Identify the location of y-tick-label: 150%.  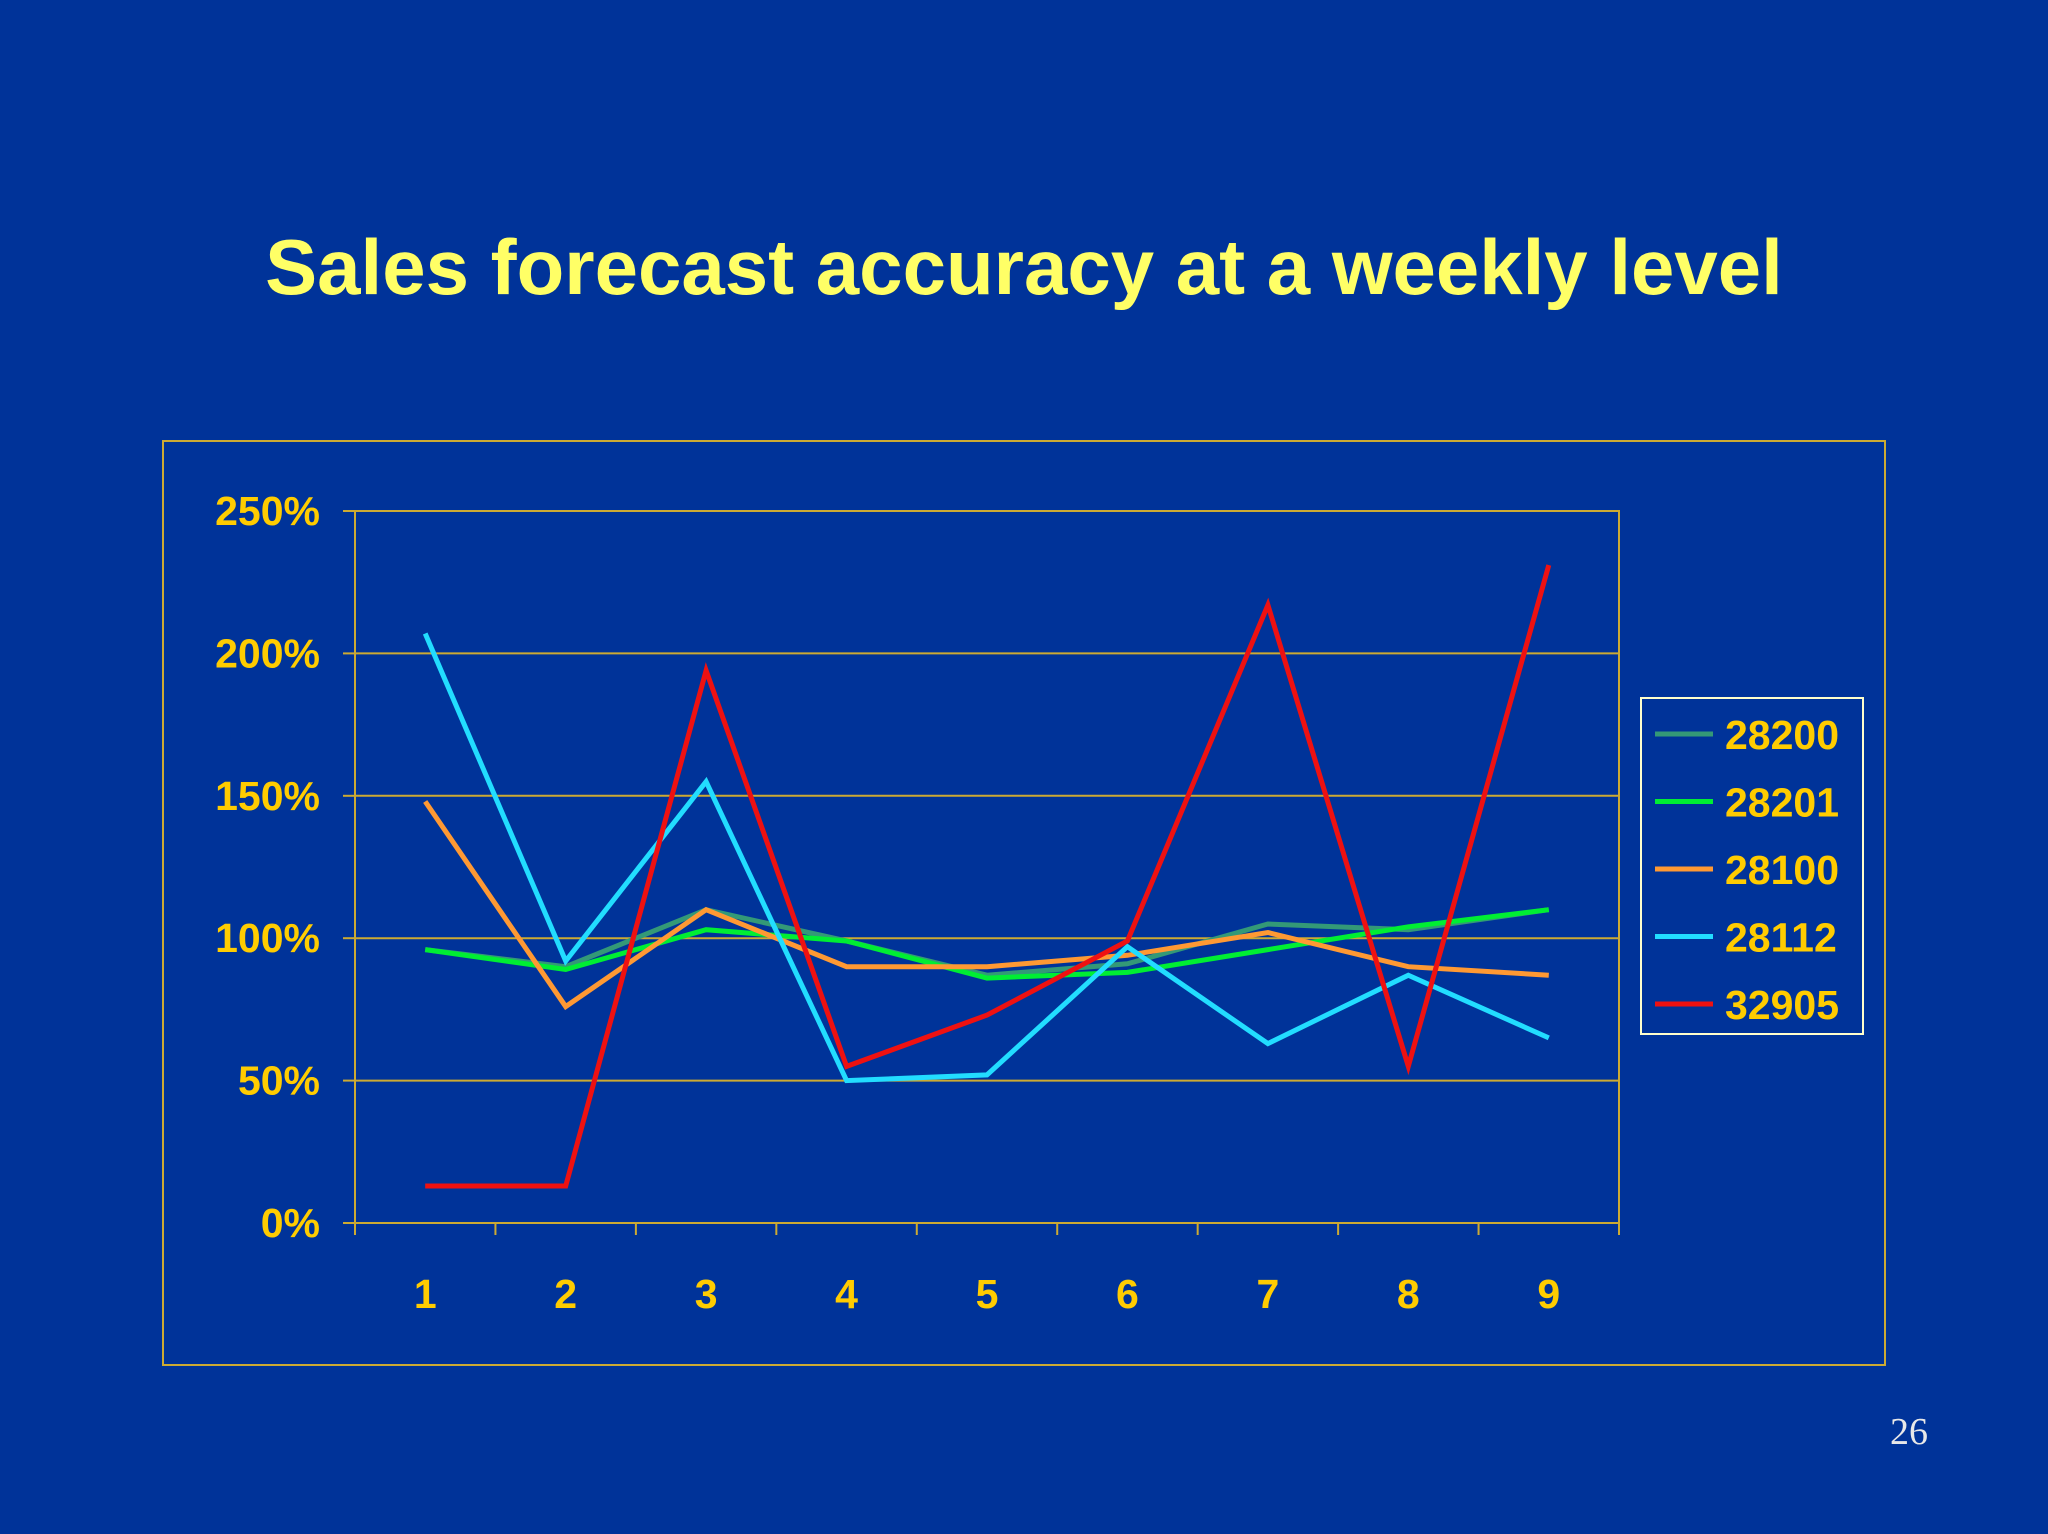
(267, 796).